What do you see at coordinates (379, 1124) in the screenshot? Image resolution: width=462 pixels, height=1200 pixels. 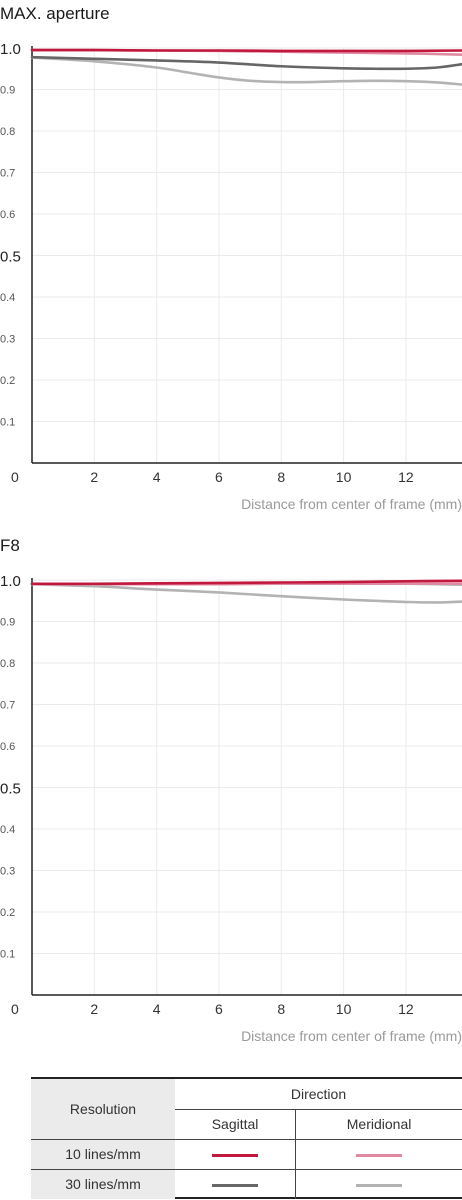 I see `legend-meridional-header: Meridional` at bounding box center [379, 1124].